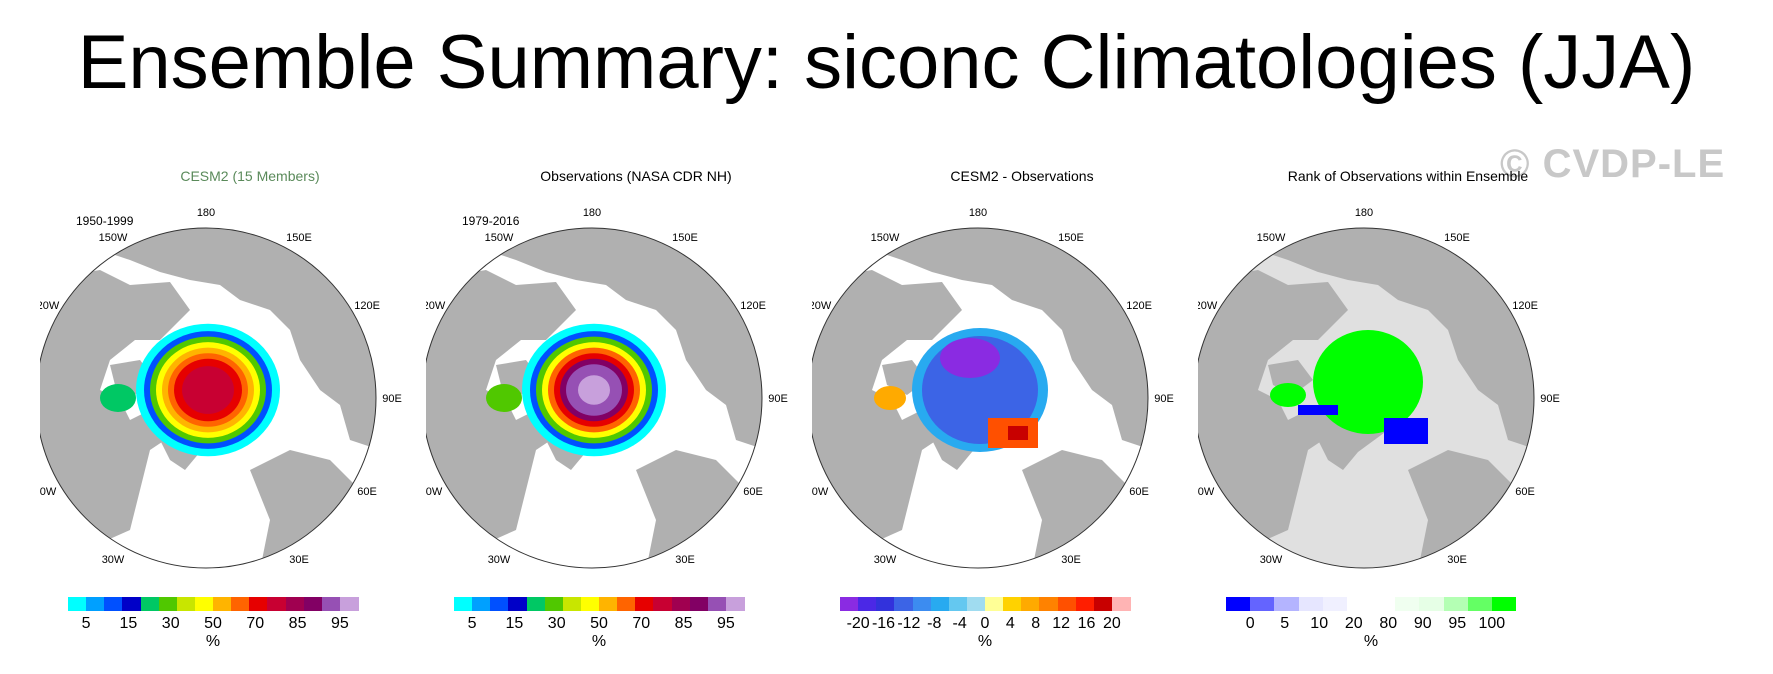 The width and height of the screenshot is (1773, 674). I want to click on longitude-label-ne1: 150E, so click(299, 238).